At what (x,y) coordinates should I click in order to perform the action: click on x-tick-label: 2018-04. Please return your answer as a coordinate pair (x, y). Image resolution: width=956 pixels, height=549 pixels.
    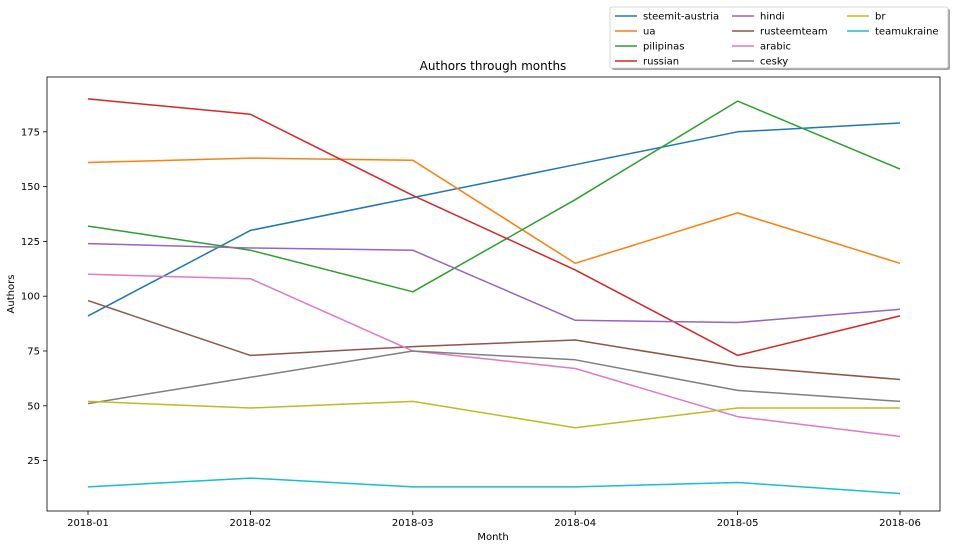
    Looking at the image, I should click on (575, 523).